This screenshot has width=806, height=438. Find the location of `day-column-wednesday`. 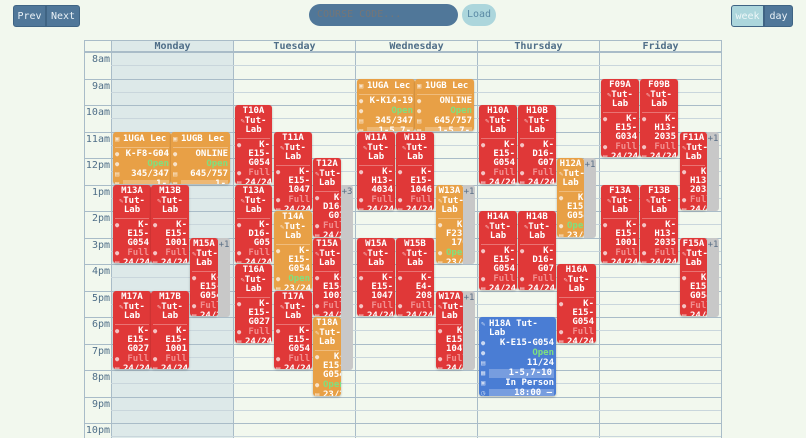

day-column-wednesday is located at coordinates (416, 245).